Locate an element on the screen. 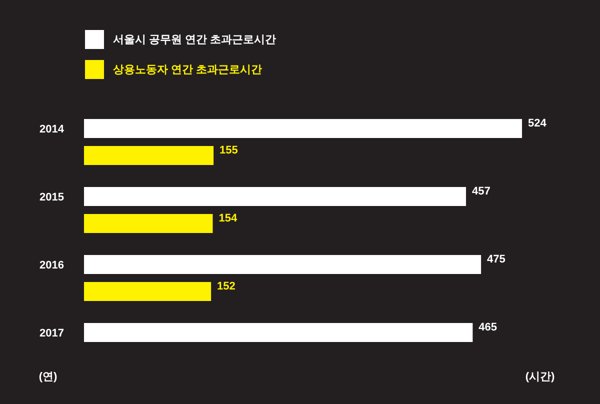 This screenshot has height=404, width=600. y-tick-label: 2015 is located at coordinates (52, 198).